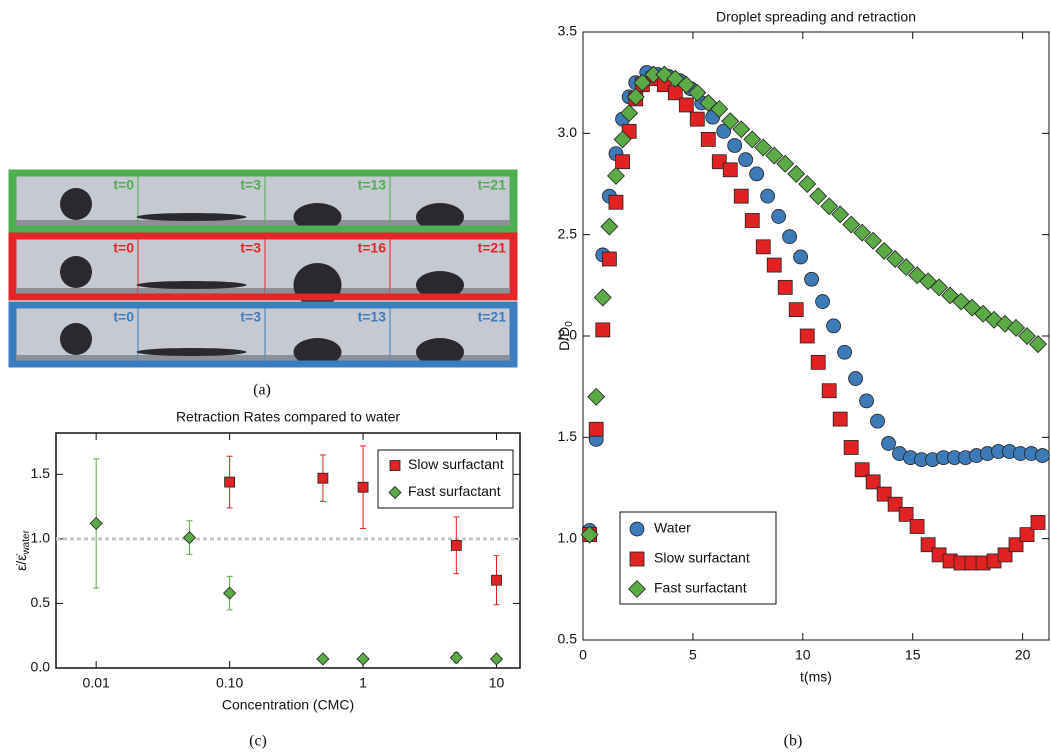 The height and width of the screenshot is (754, 1051). I want to click on y-label-main: ε̇/ε̇, so click(21, 562).